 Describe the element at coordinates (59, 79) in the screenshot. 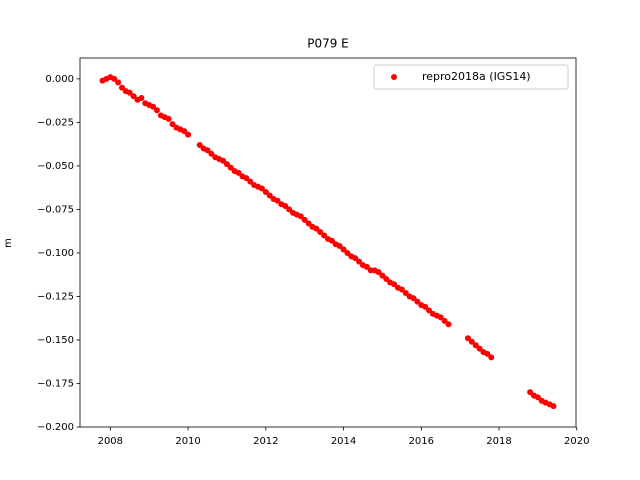

I see `y-tick-label: 0.000` at that location.